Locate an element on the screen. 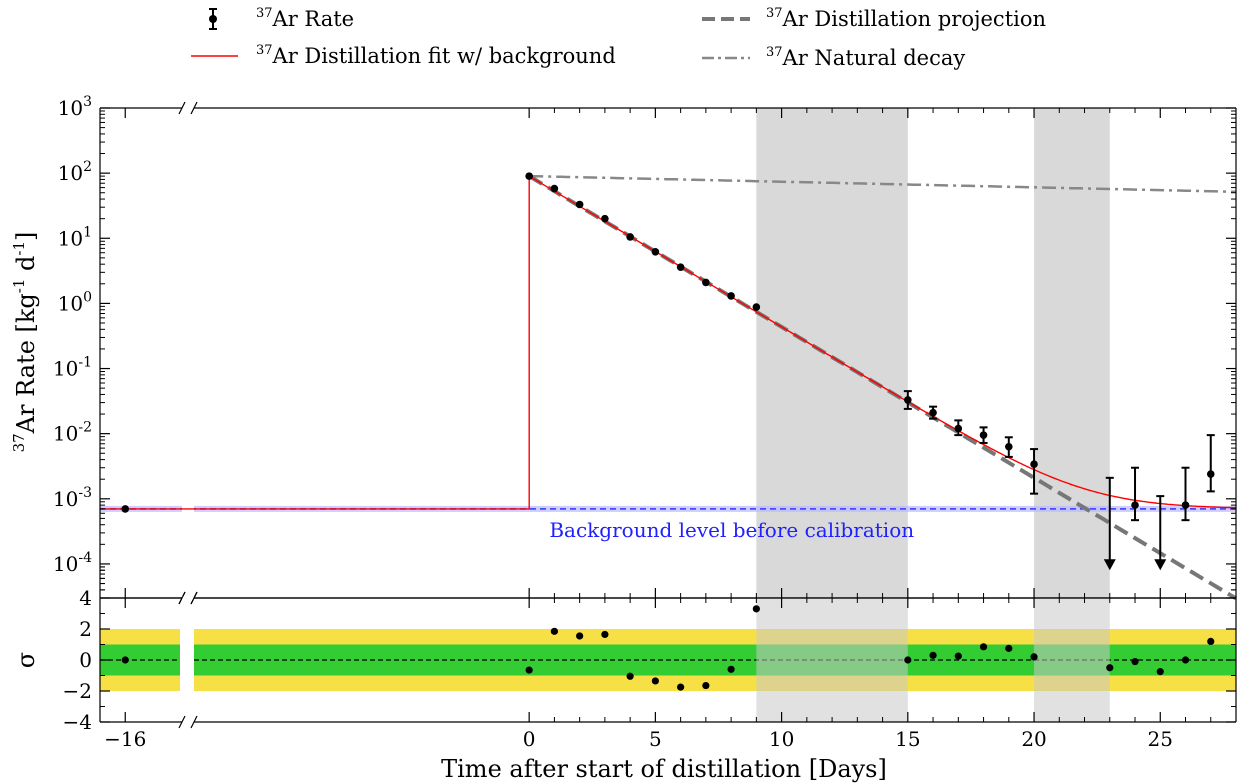 Image resolution: width=1241 pixels, height=783 pixels. legend-entry-fit: 37Ar Distillation fit w/ background is located at coordinates (403, 55).